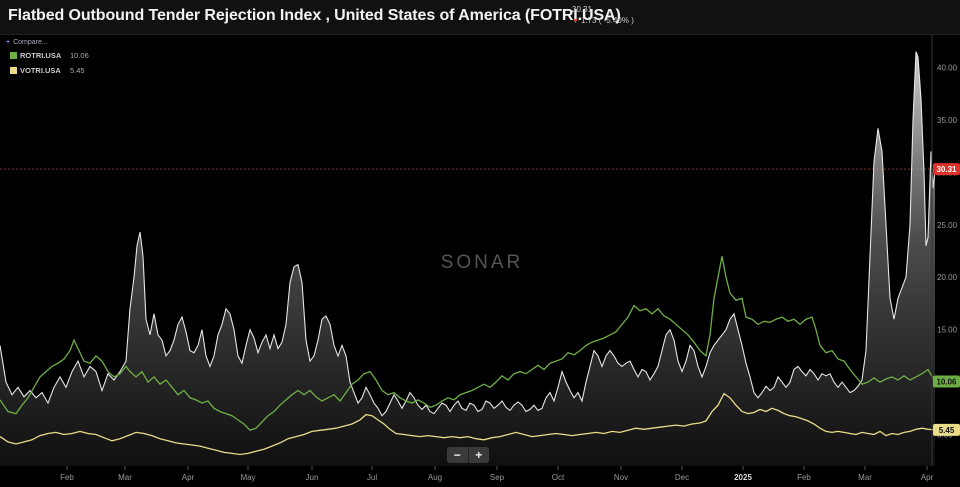  What do you see at coordinates (947, 330) in the screenshot?
I see `y-tick-label: 15.00` at bounding box center [947, 330].